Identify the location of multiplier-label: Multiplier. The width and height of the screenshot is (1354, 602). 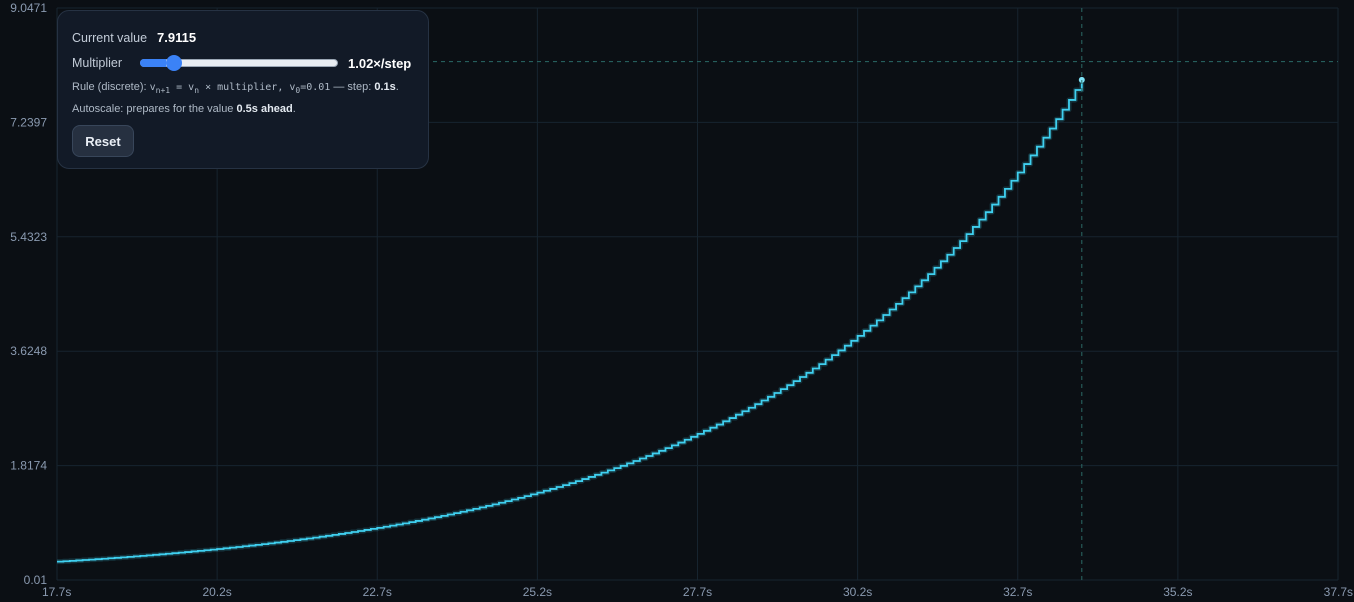
(97, 63).